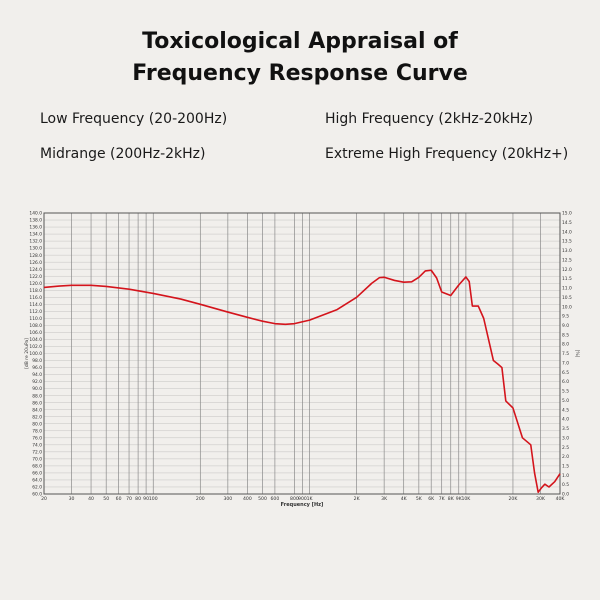 The width and height of the screenshot is (600, 600). Describe the element at coordinates (35, 333) in the screenshot. I see `y-tick-label: 106.0` at that location.